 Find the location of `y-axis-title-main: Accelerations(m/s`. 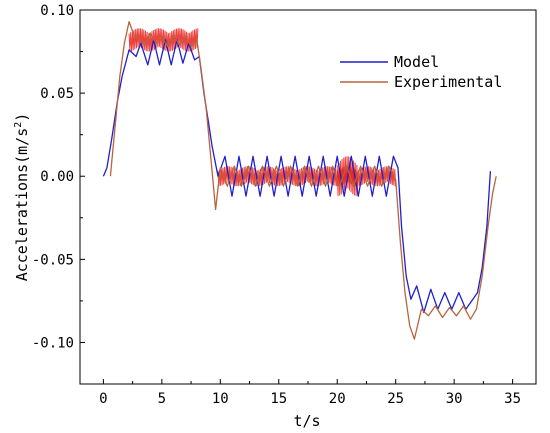

y-axis-title-main: Accelerations(m/s is located at coordinates (22, 205).